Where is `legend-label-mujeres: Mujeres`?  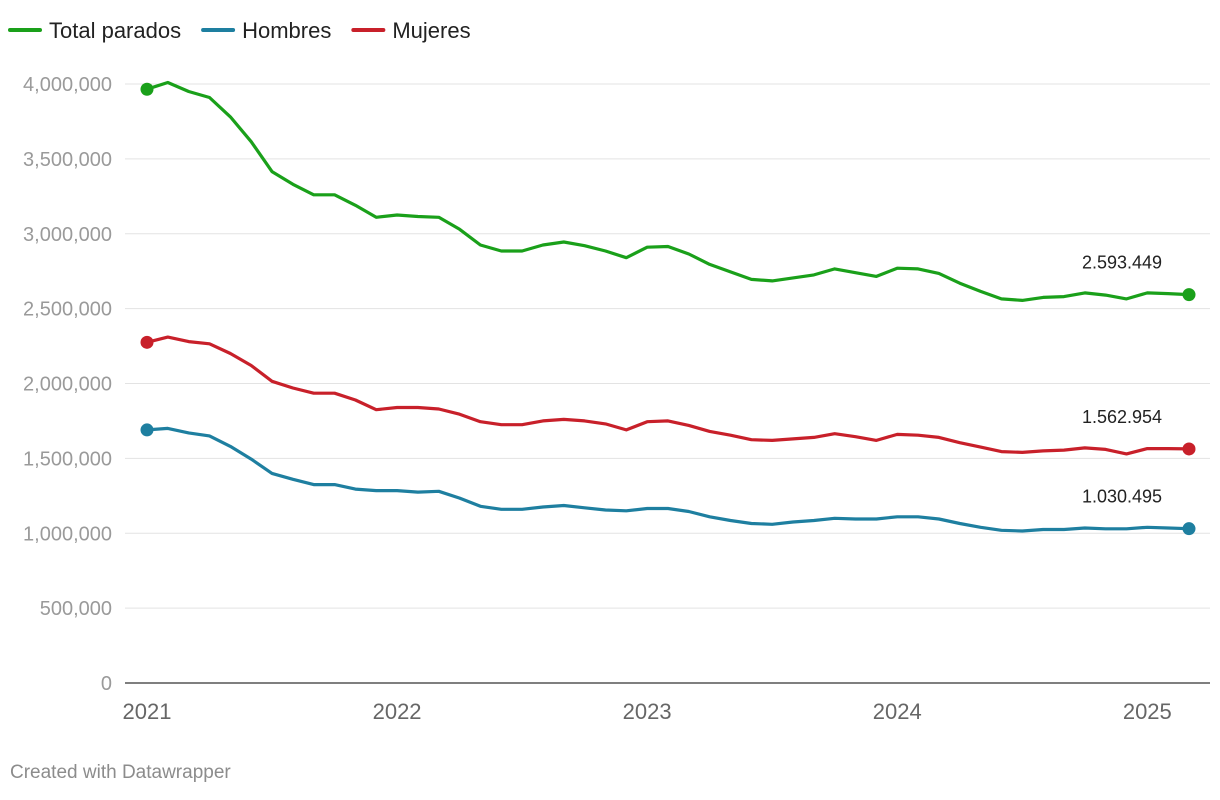 legend-label-mujeres: Mujeres is located at coordinates (431, 30).